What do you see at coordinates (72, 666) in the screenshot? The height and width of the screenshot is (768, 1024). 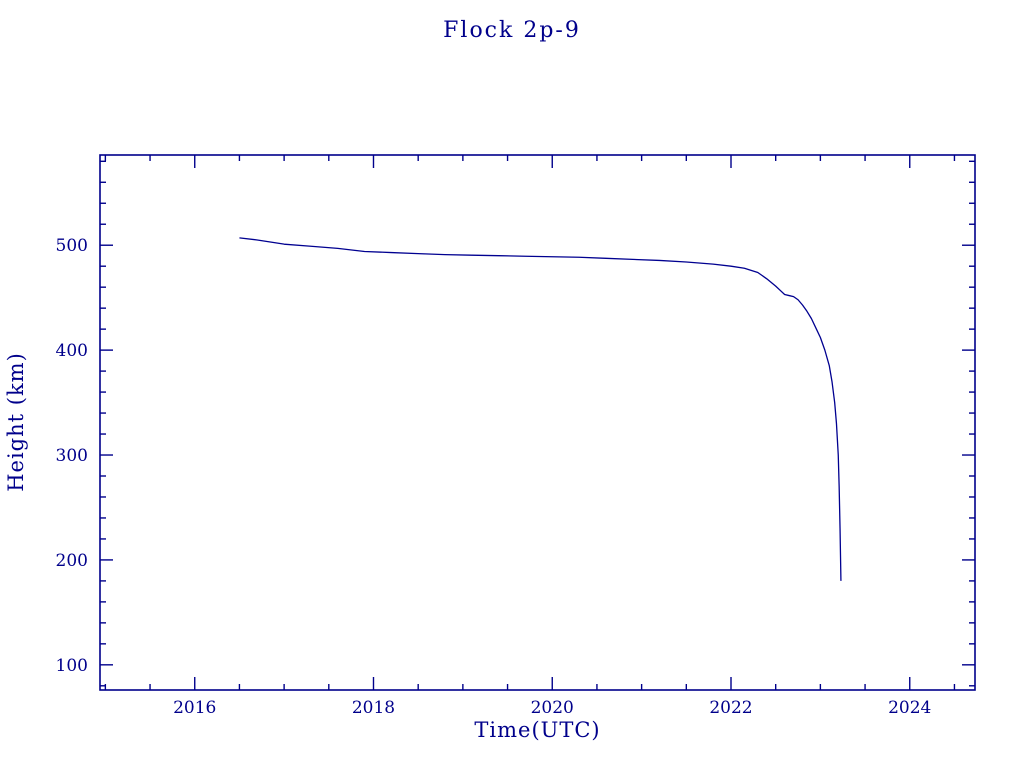 I see `y-tick-label: 100` at bounding box center [72, 666].